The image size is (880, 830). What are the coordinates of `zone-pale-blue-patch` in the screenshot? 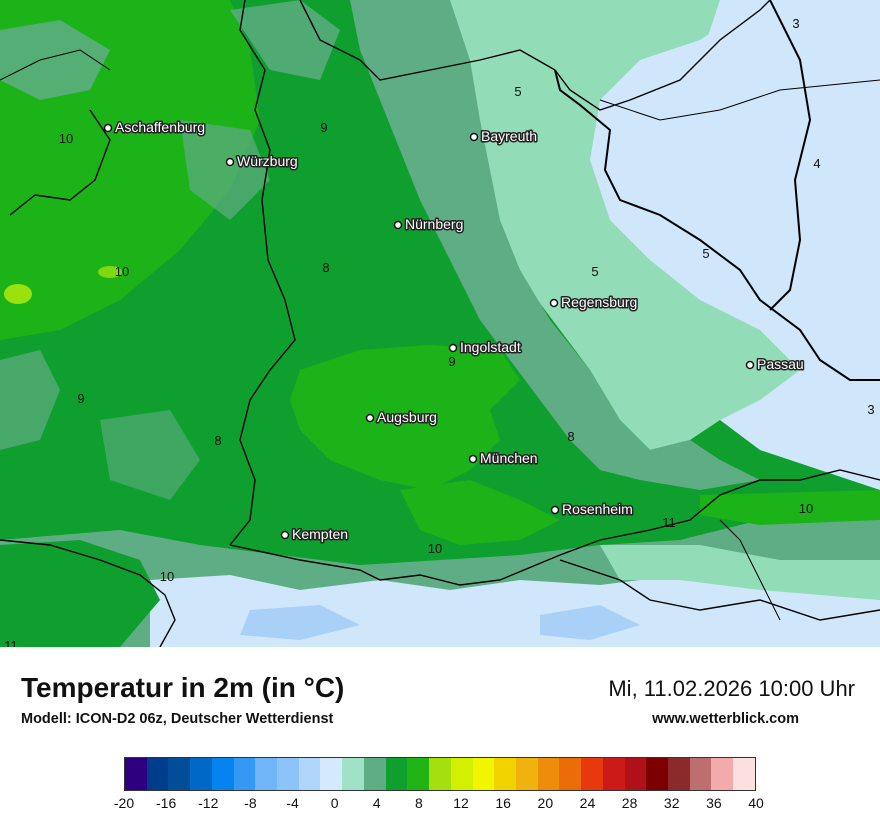 It's located at (790, 50).